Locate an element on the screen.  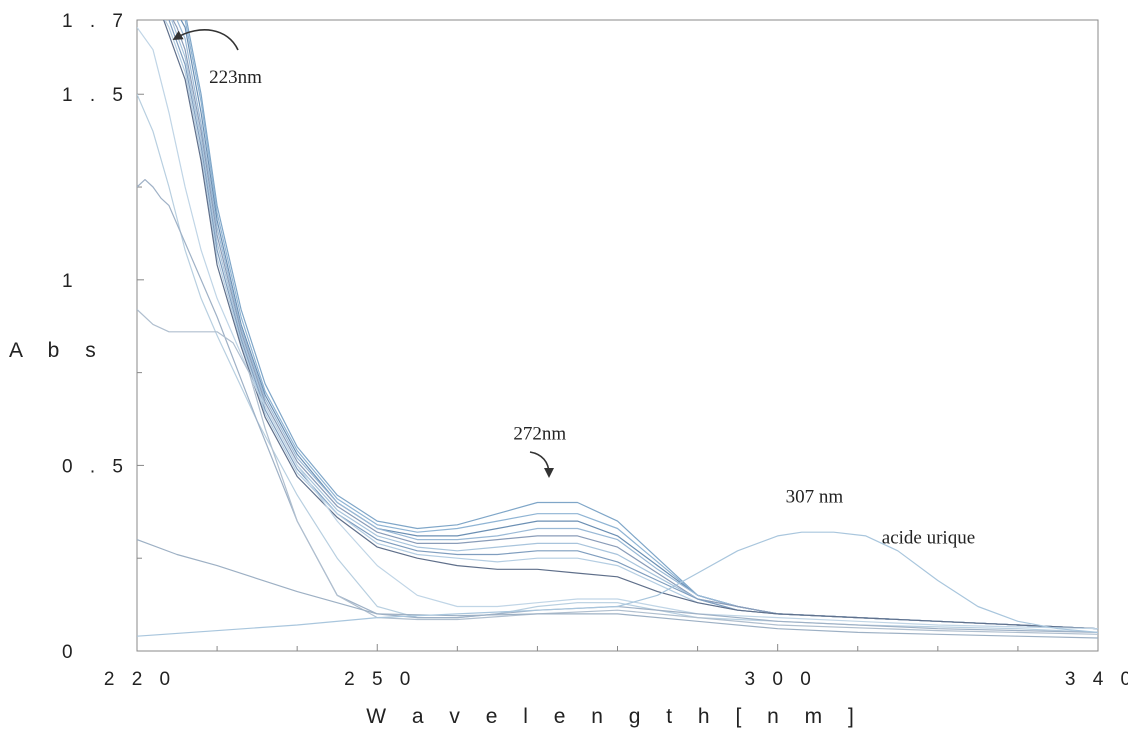
annotation-label: 223nm is located at coordinates (235, 77).